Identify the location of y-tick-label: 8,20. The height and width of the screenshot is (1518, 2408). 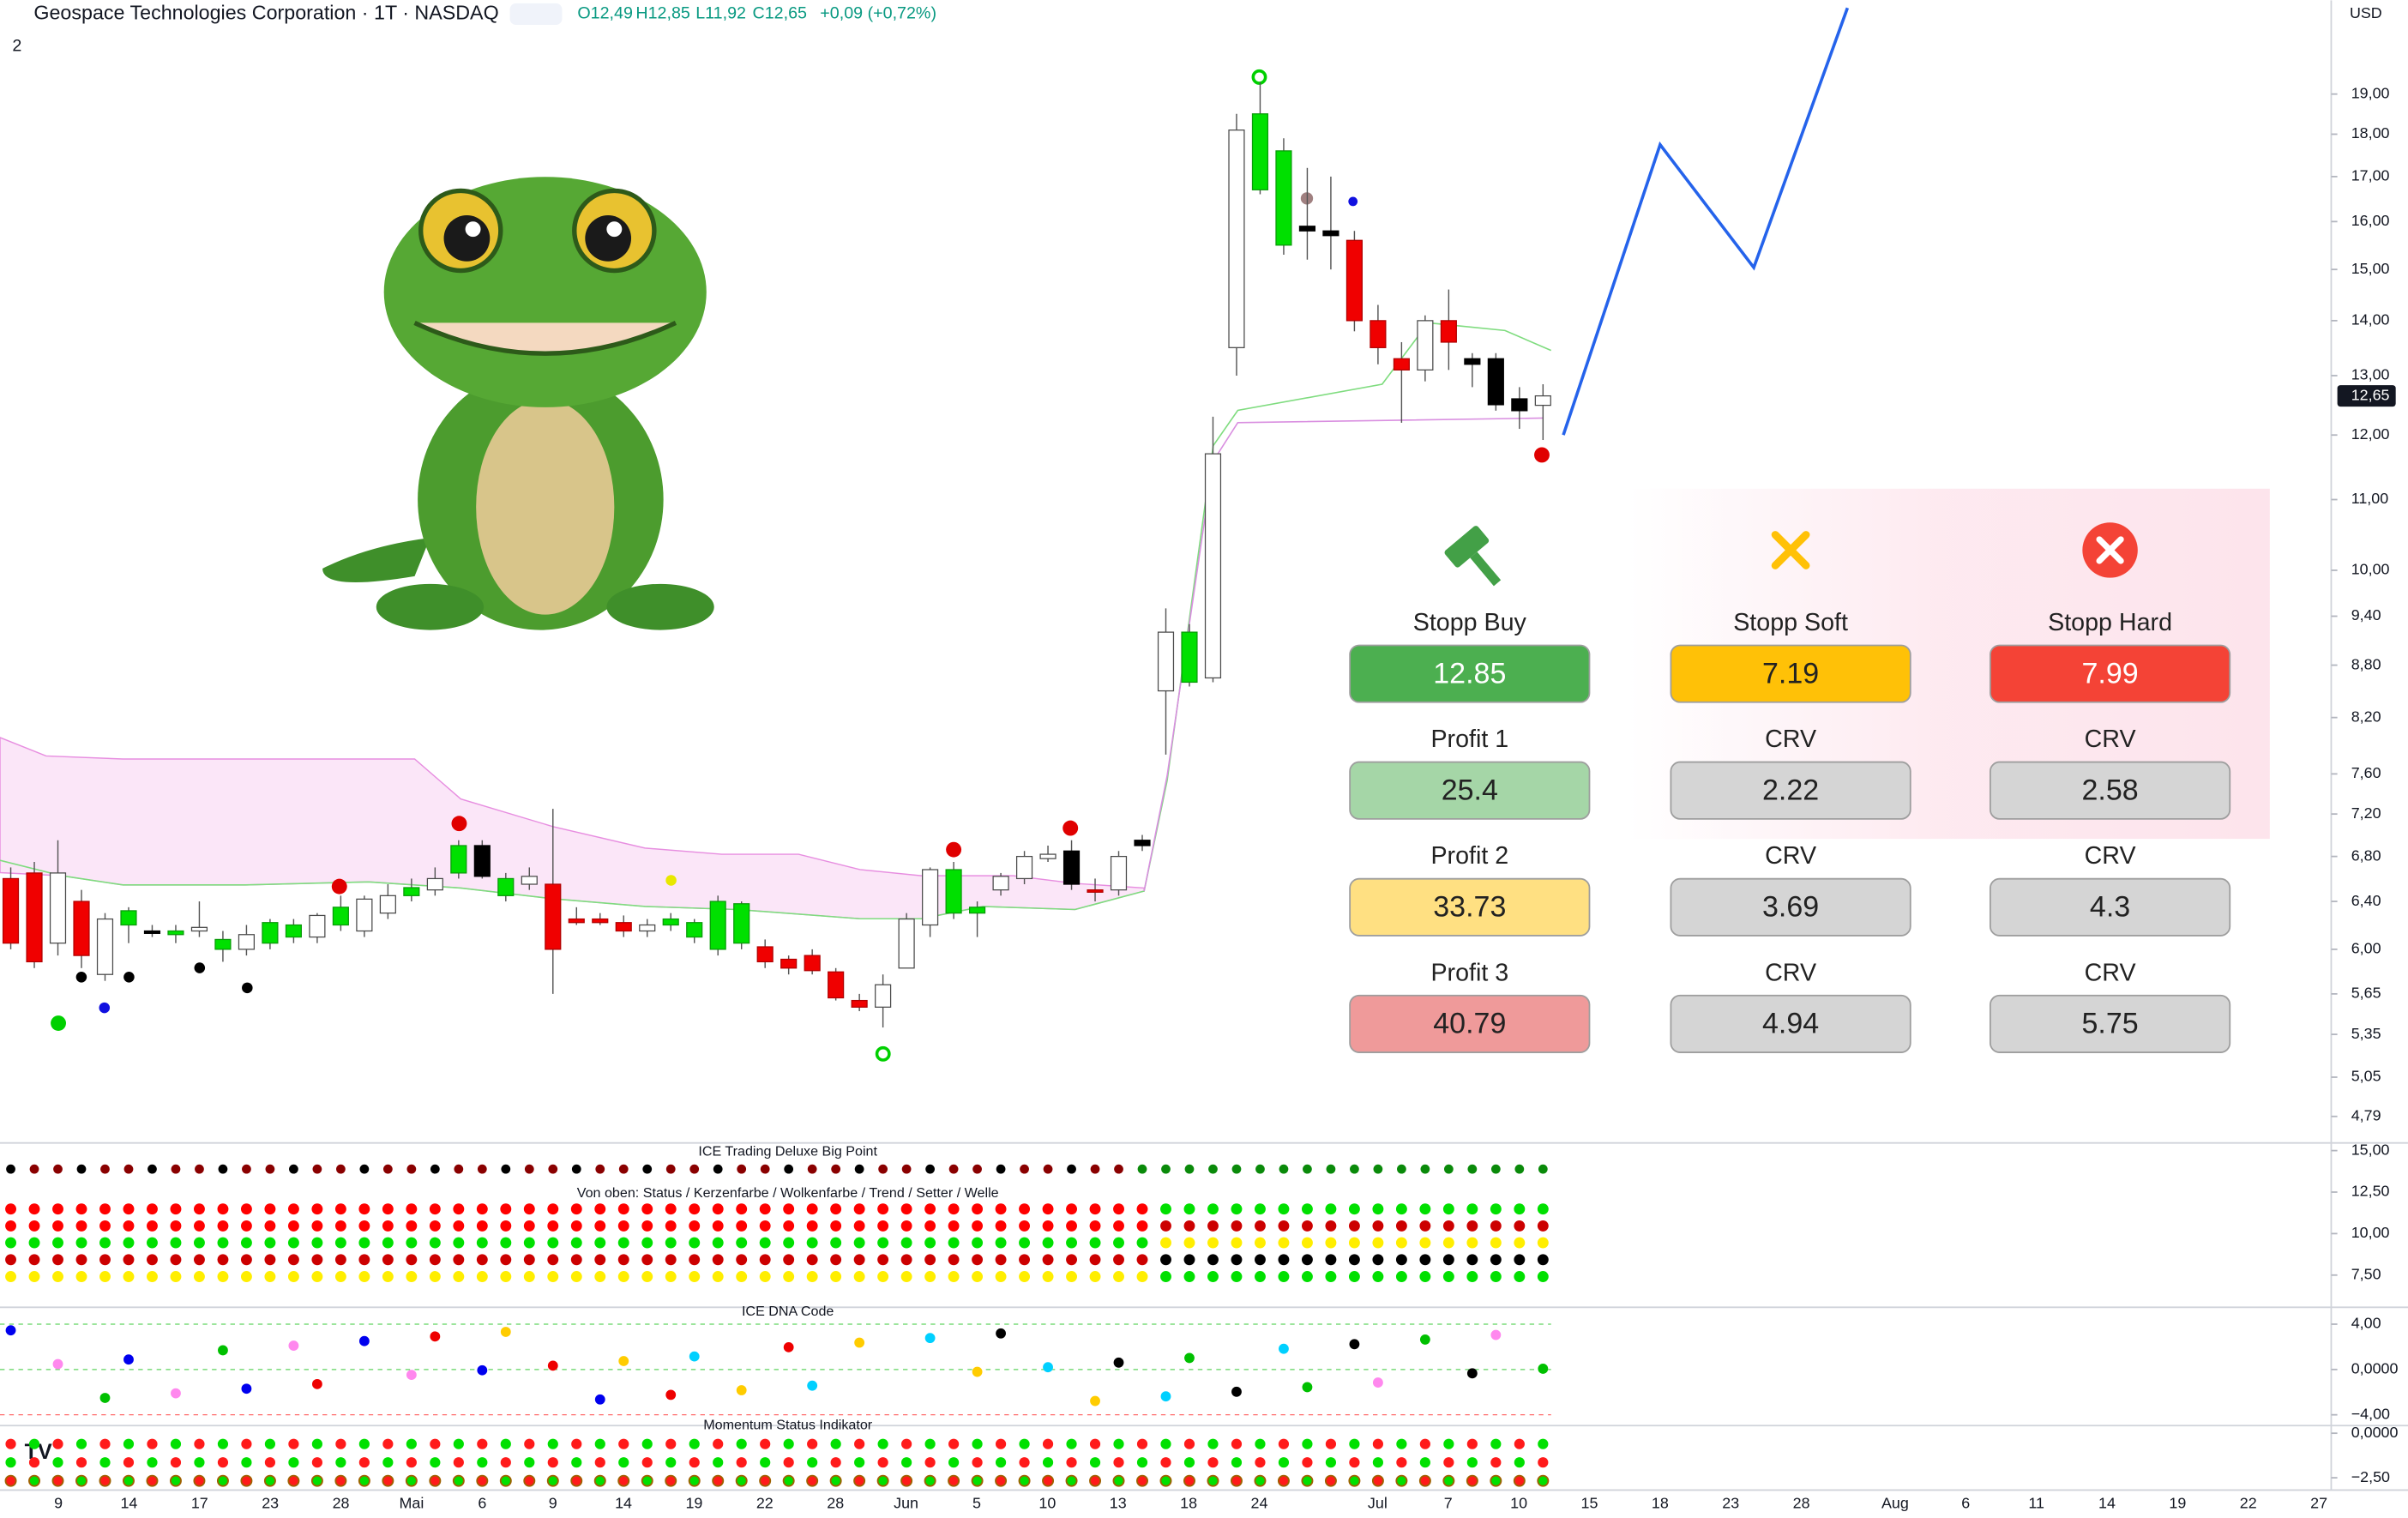
(2366, 716).